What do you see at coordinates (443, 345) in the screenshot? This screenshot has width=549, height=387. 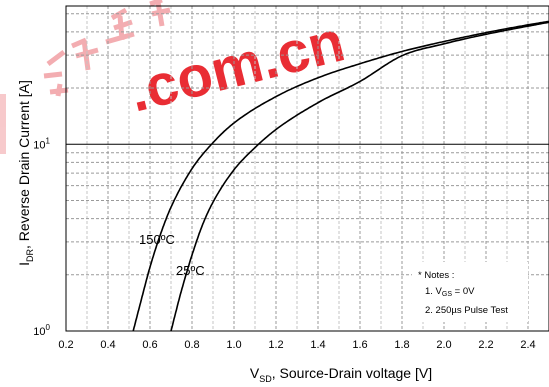 I see `x-tick-label: 2.0` at bounding box center [443, 345].